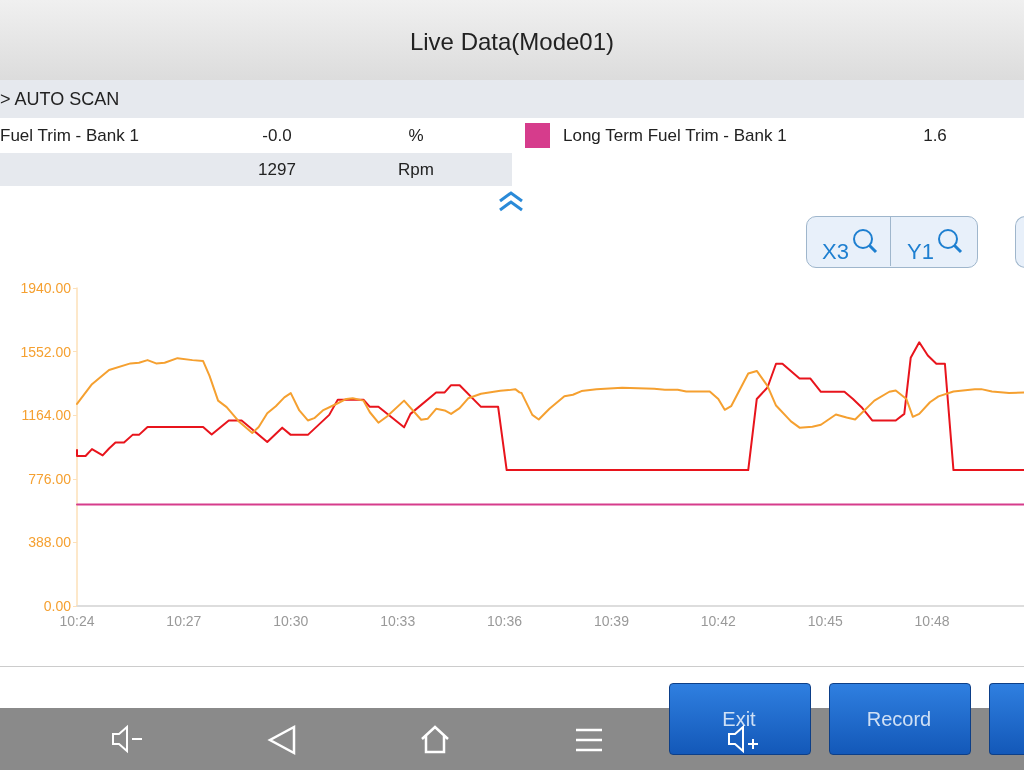 The width and height of the screenshot is (1024, 770). What do you see at coordinates (69, 136) in the screenshot?
I see `text: Fuel Trim - Bank 1` at bounding box center [69, 136].